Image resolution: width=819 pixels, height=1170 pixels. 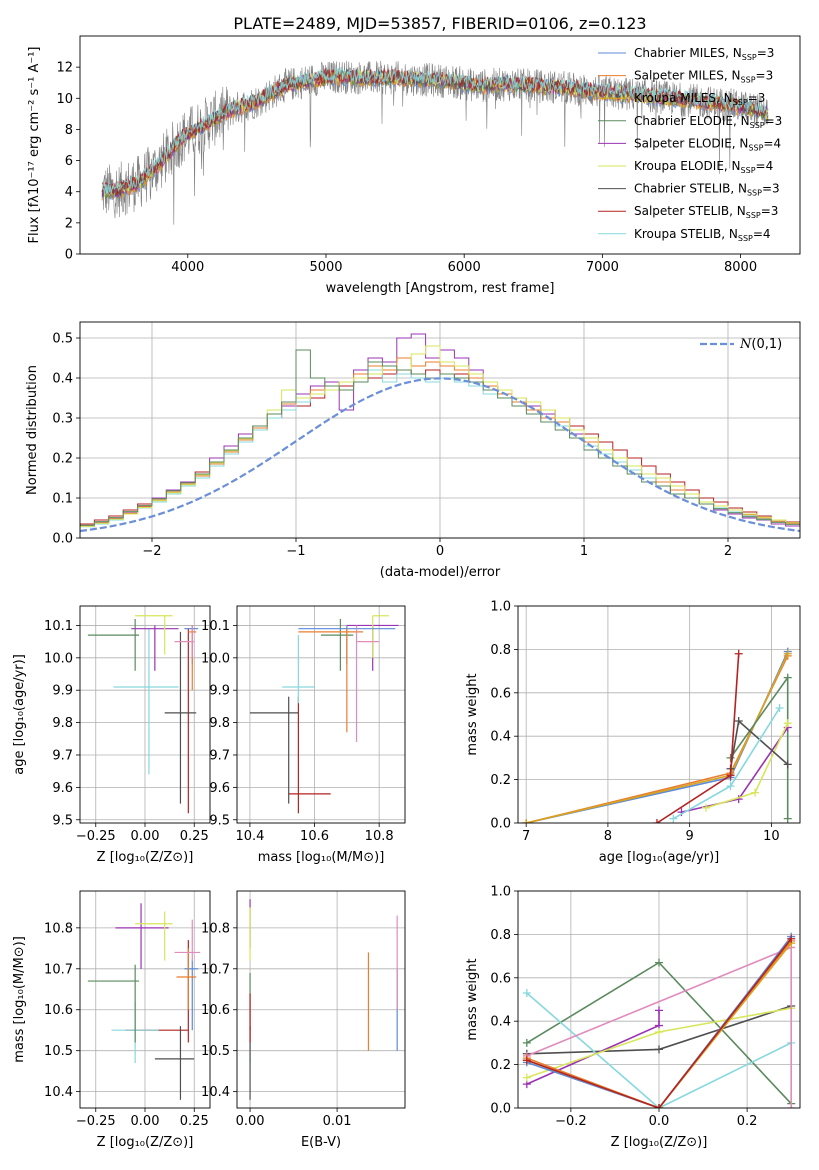 I want to click on y-tick-label: 6, so click(x=69, y=161).